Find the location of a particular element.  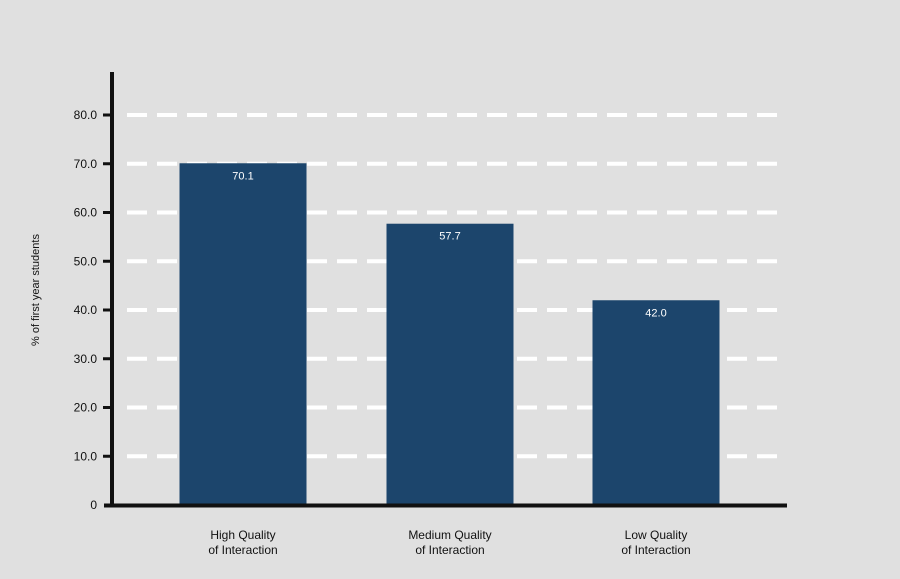

y-tick-label: 30.0 is located at coordinates (86, 359).